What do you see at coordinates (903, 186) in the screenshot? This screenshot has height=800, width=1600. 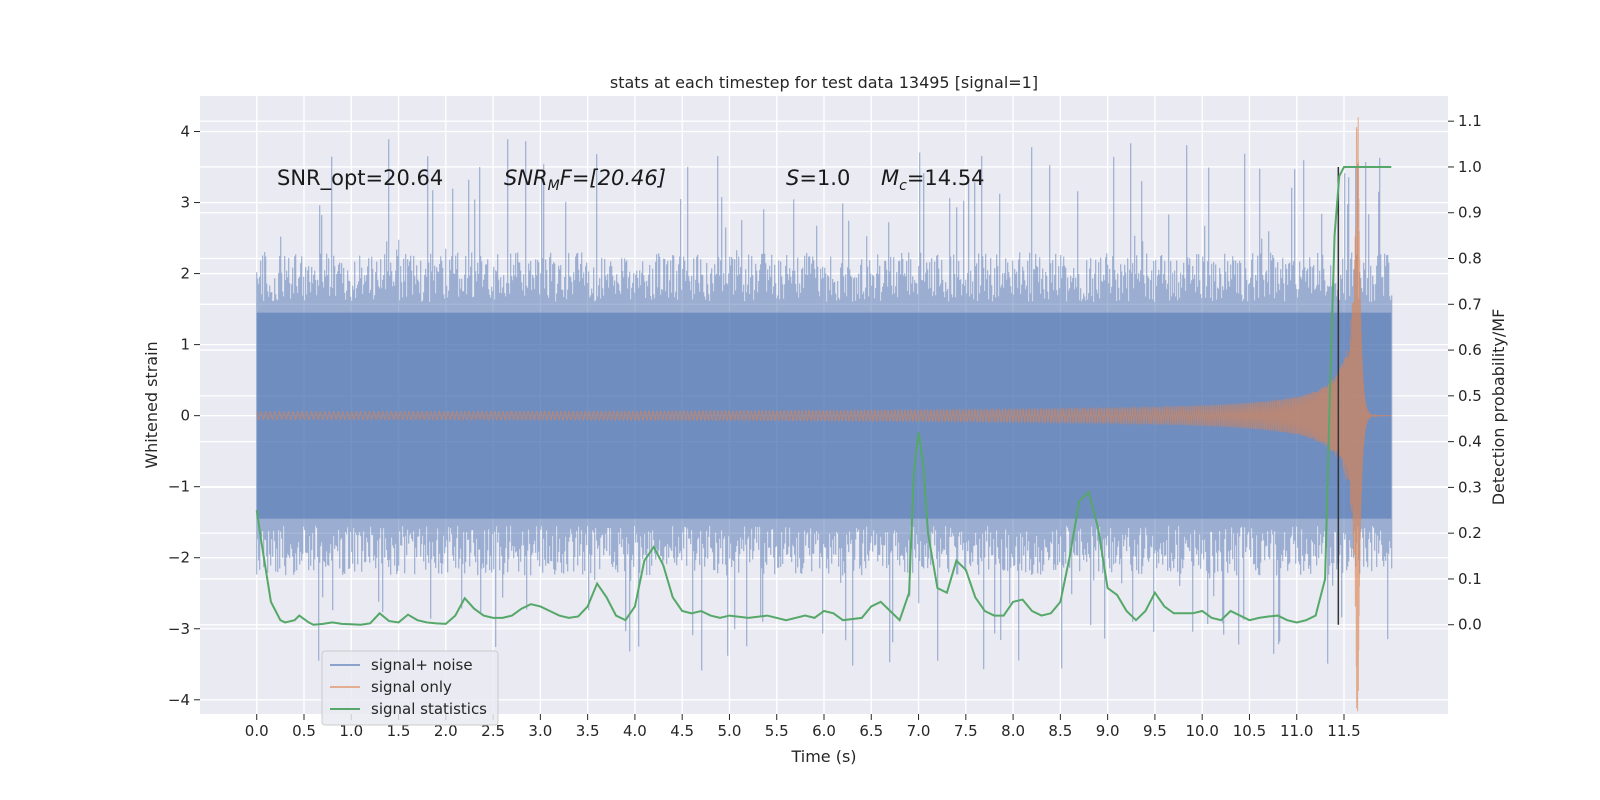 I see `annotation-mc-sub: c` at bounding box center [903, 186].